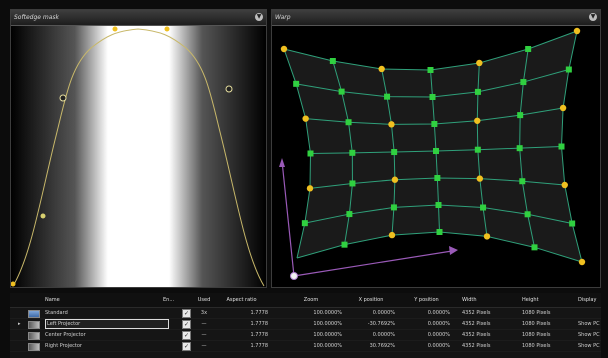 This screenshot has width=608, height=358. What do you see at coordinates (327, 313) in the screenshot?
I see `row-zoom: 100.0000%` at bounding box center [327, 313].